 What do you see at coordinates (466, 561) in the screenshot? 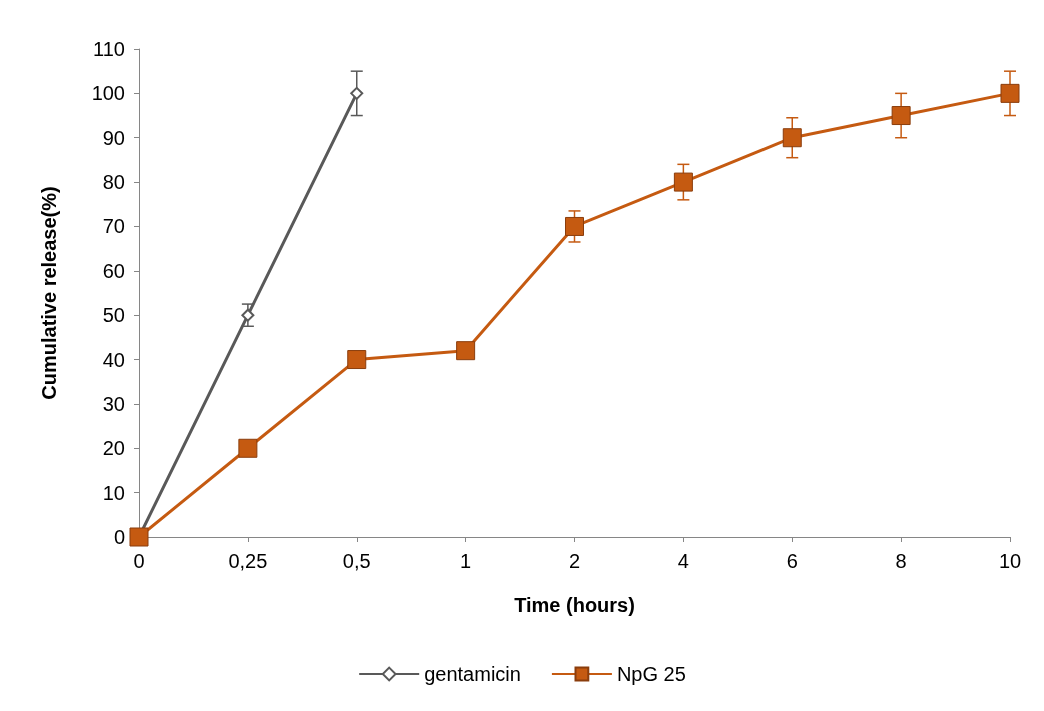
I see `x-tick-label: 1` at bounding box center [466, 561].